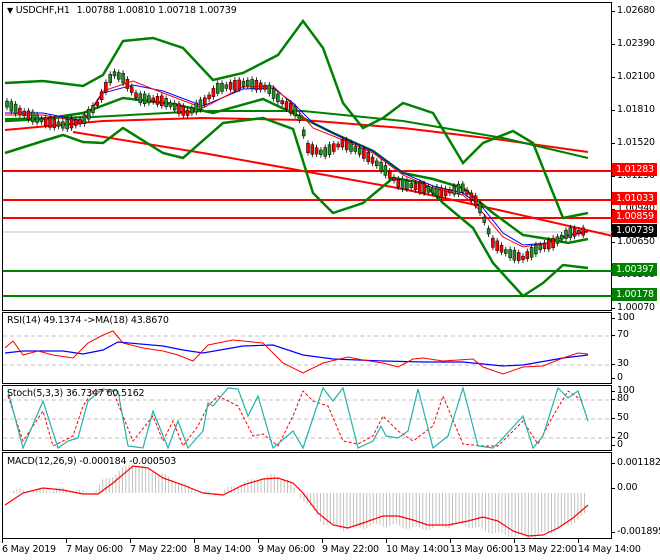  I want to click on price-tick: 1.01520, so click(633, 142).